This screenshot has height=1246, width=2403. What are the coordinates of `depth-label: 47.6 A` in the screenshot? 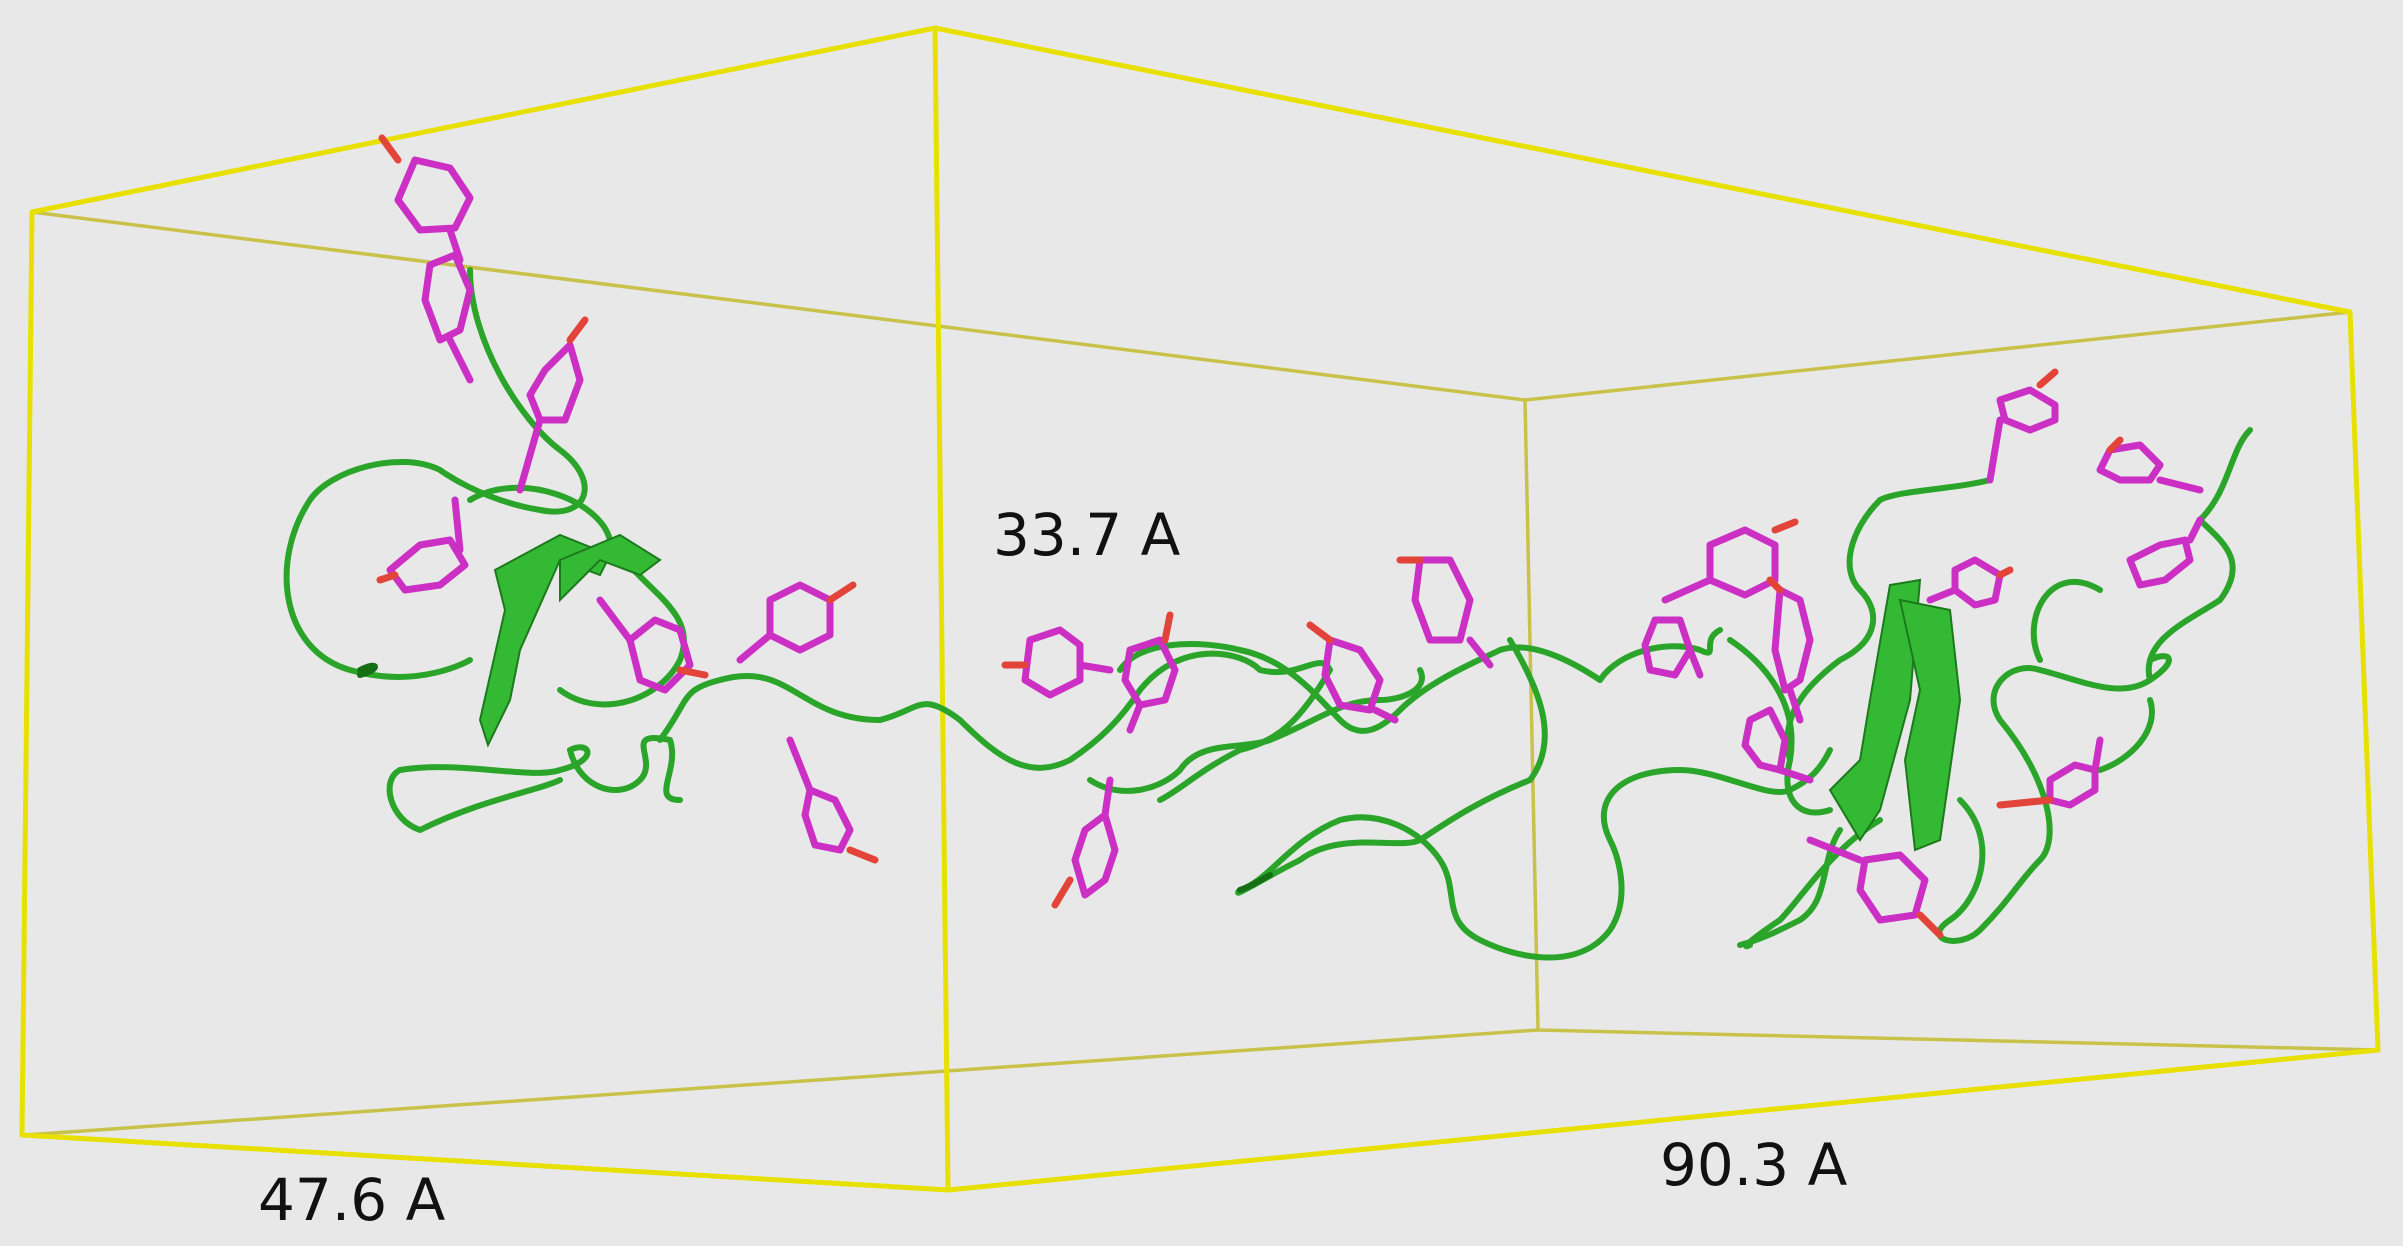 It's located at (352, 1200).